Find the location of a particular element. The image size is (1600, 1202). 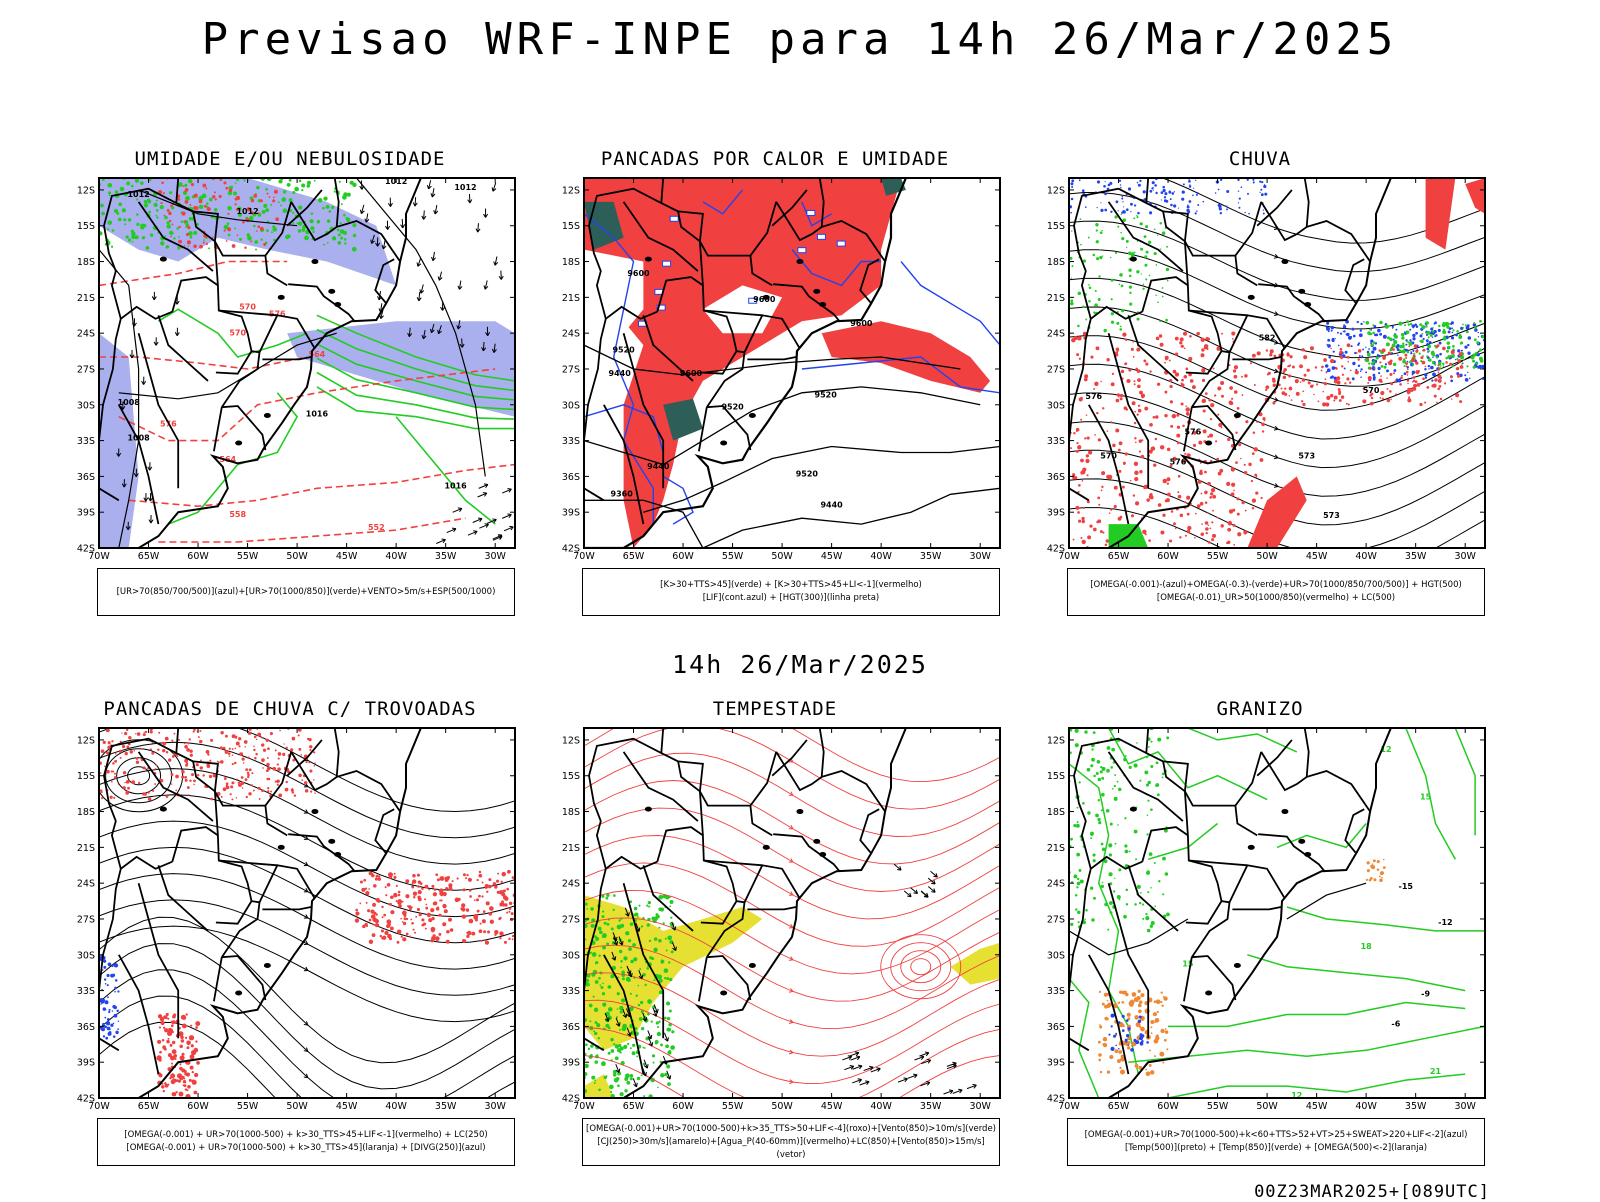

lat-tick-label: 15S is located at coordinates (86, 226).